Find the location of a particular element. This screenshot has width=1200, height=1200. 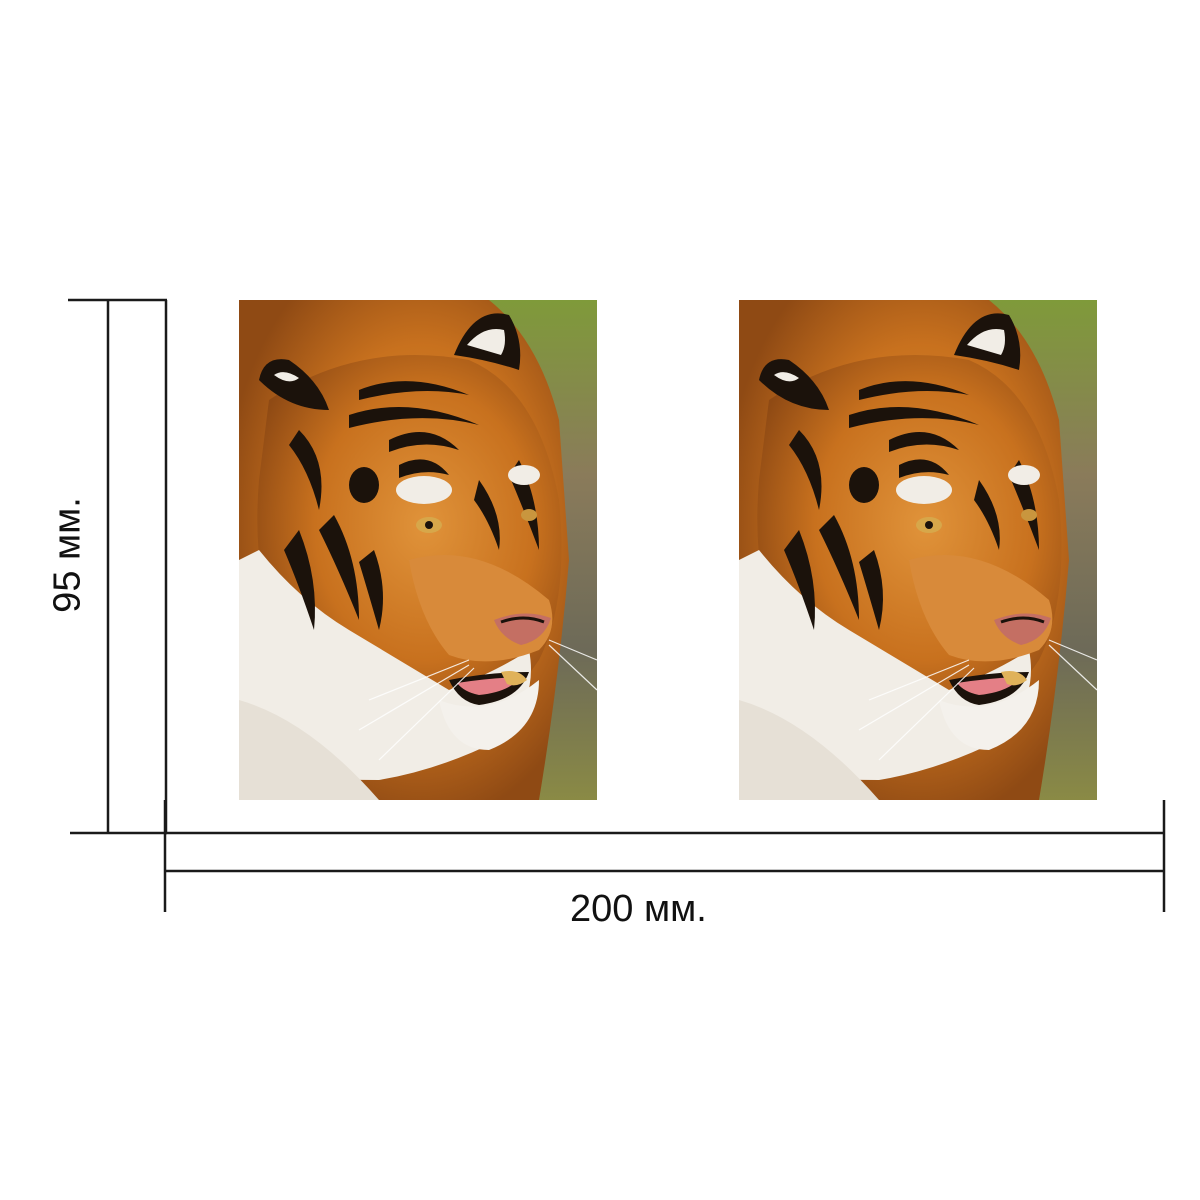

tiger-photo-right is located at coordinates (918, 550).